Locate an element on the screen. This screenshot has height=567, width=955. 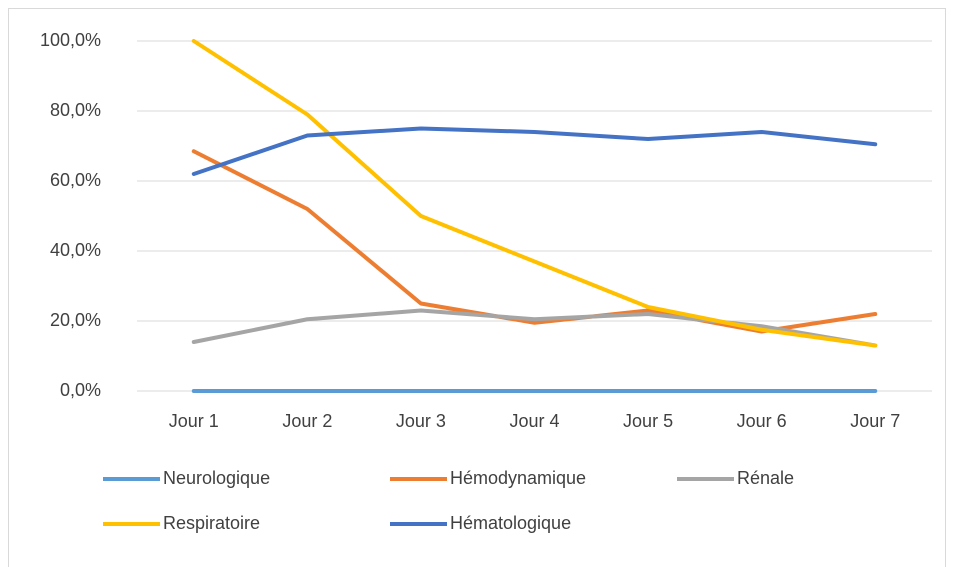
x-tick-label: Jour 3 is located at coordinates (421, 421).